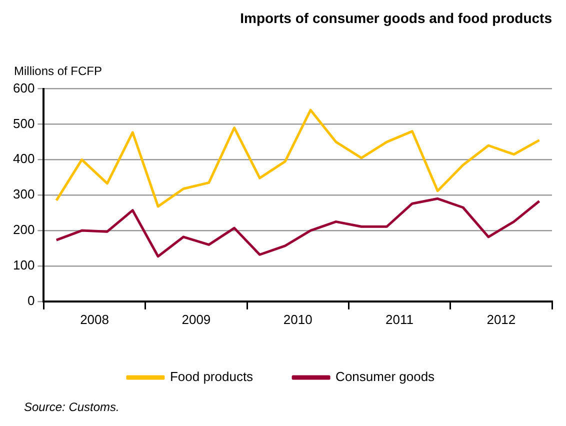 Image resolution: width=566 pixels, height=426 pixels. Describe the element at coordinates (386, 376) in the screenshot. I see `legend-label: Consumer goods` at that location.